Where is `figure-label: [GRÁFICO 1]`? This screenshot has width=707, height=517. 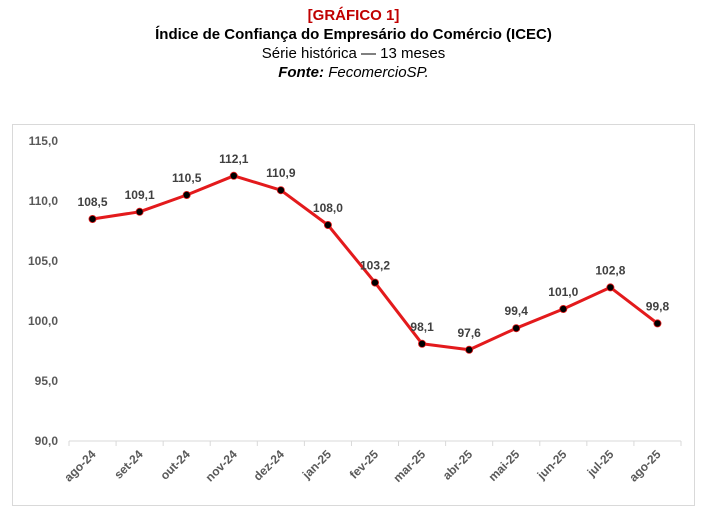
figure-label: [GRÁFICO 1] is located at coordinates (353, 15).